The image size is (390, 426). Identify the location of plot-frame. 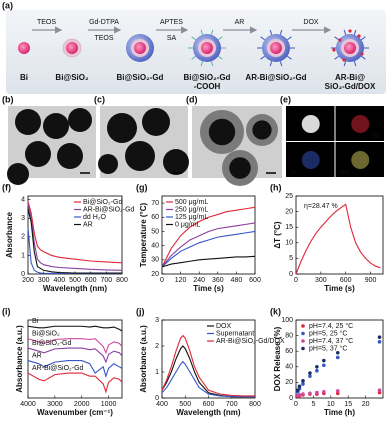
(339, 235).